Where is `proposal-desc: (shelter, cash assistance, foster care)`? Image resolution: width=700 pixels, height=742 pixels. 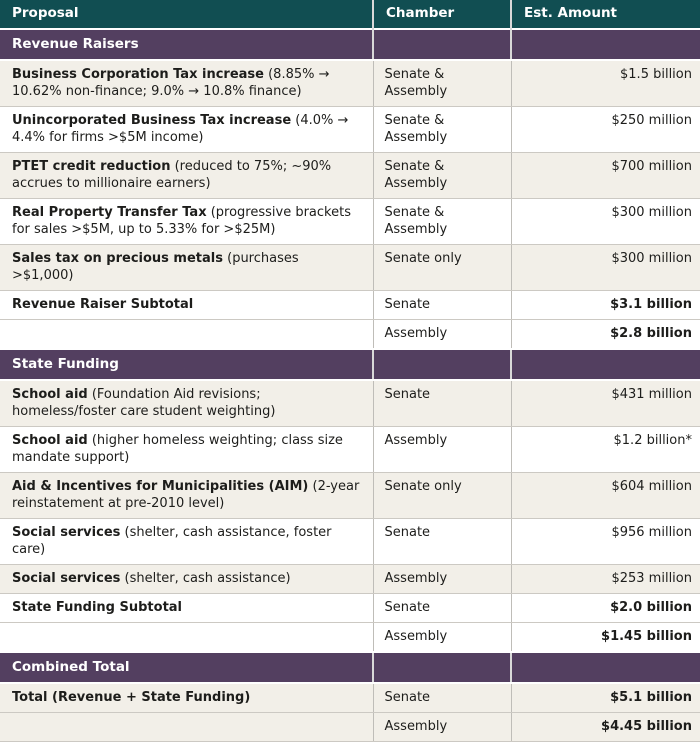 proposal-desc: (shelter, cash assistance, foster care) is located at coordinates (172, 541).